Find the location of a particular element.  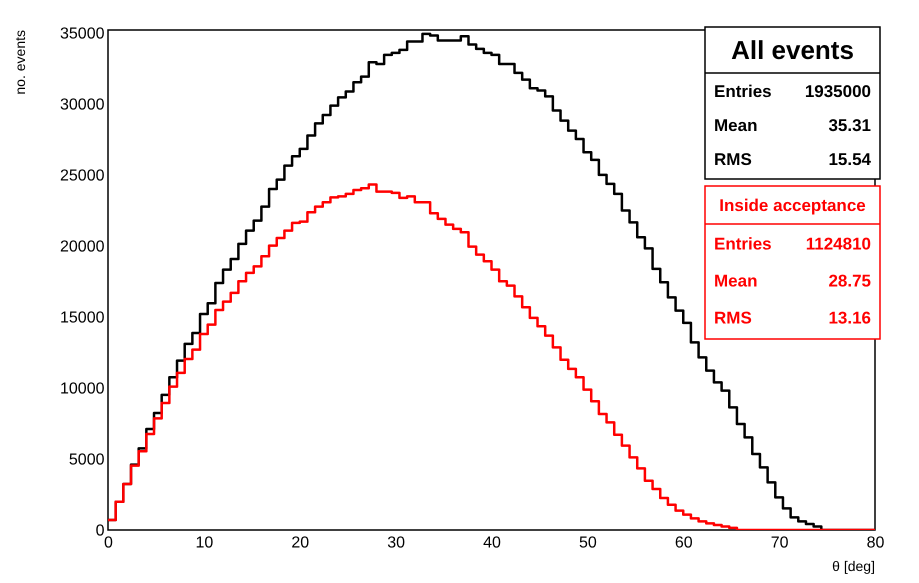

x-tick-label: 60 is located at coordinates (683, 543).